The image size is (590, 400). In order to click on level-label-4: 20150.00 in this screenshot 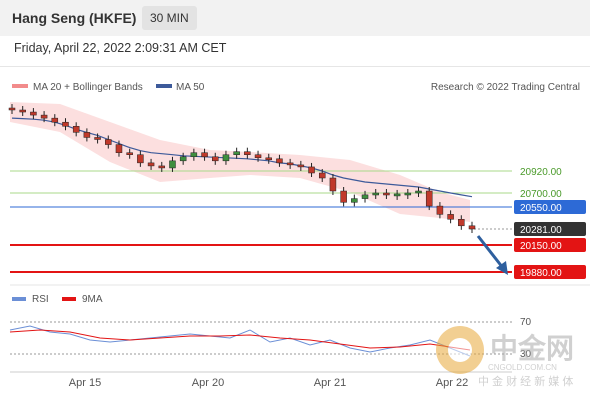, I will do `click(541, 246)`.